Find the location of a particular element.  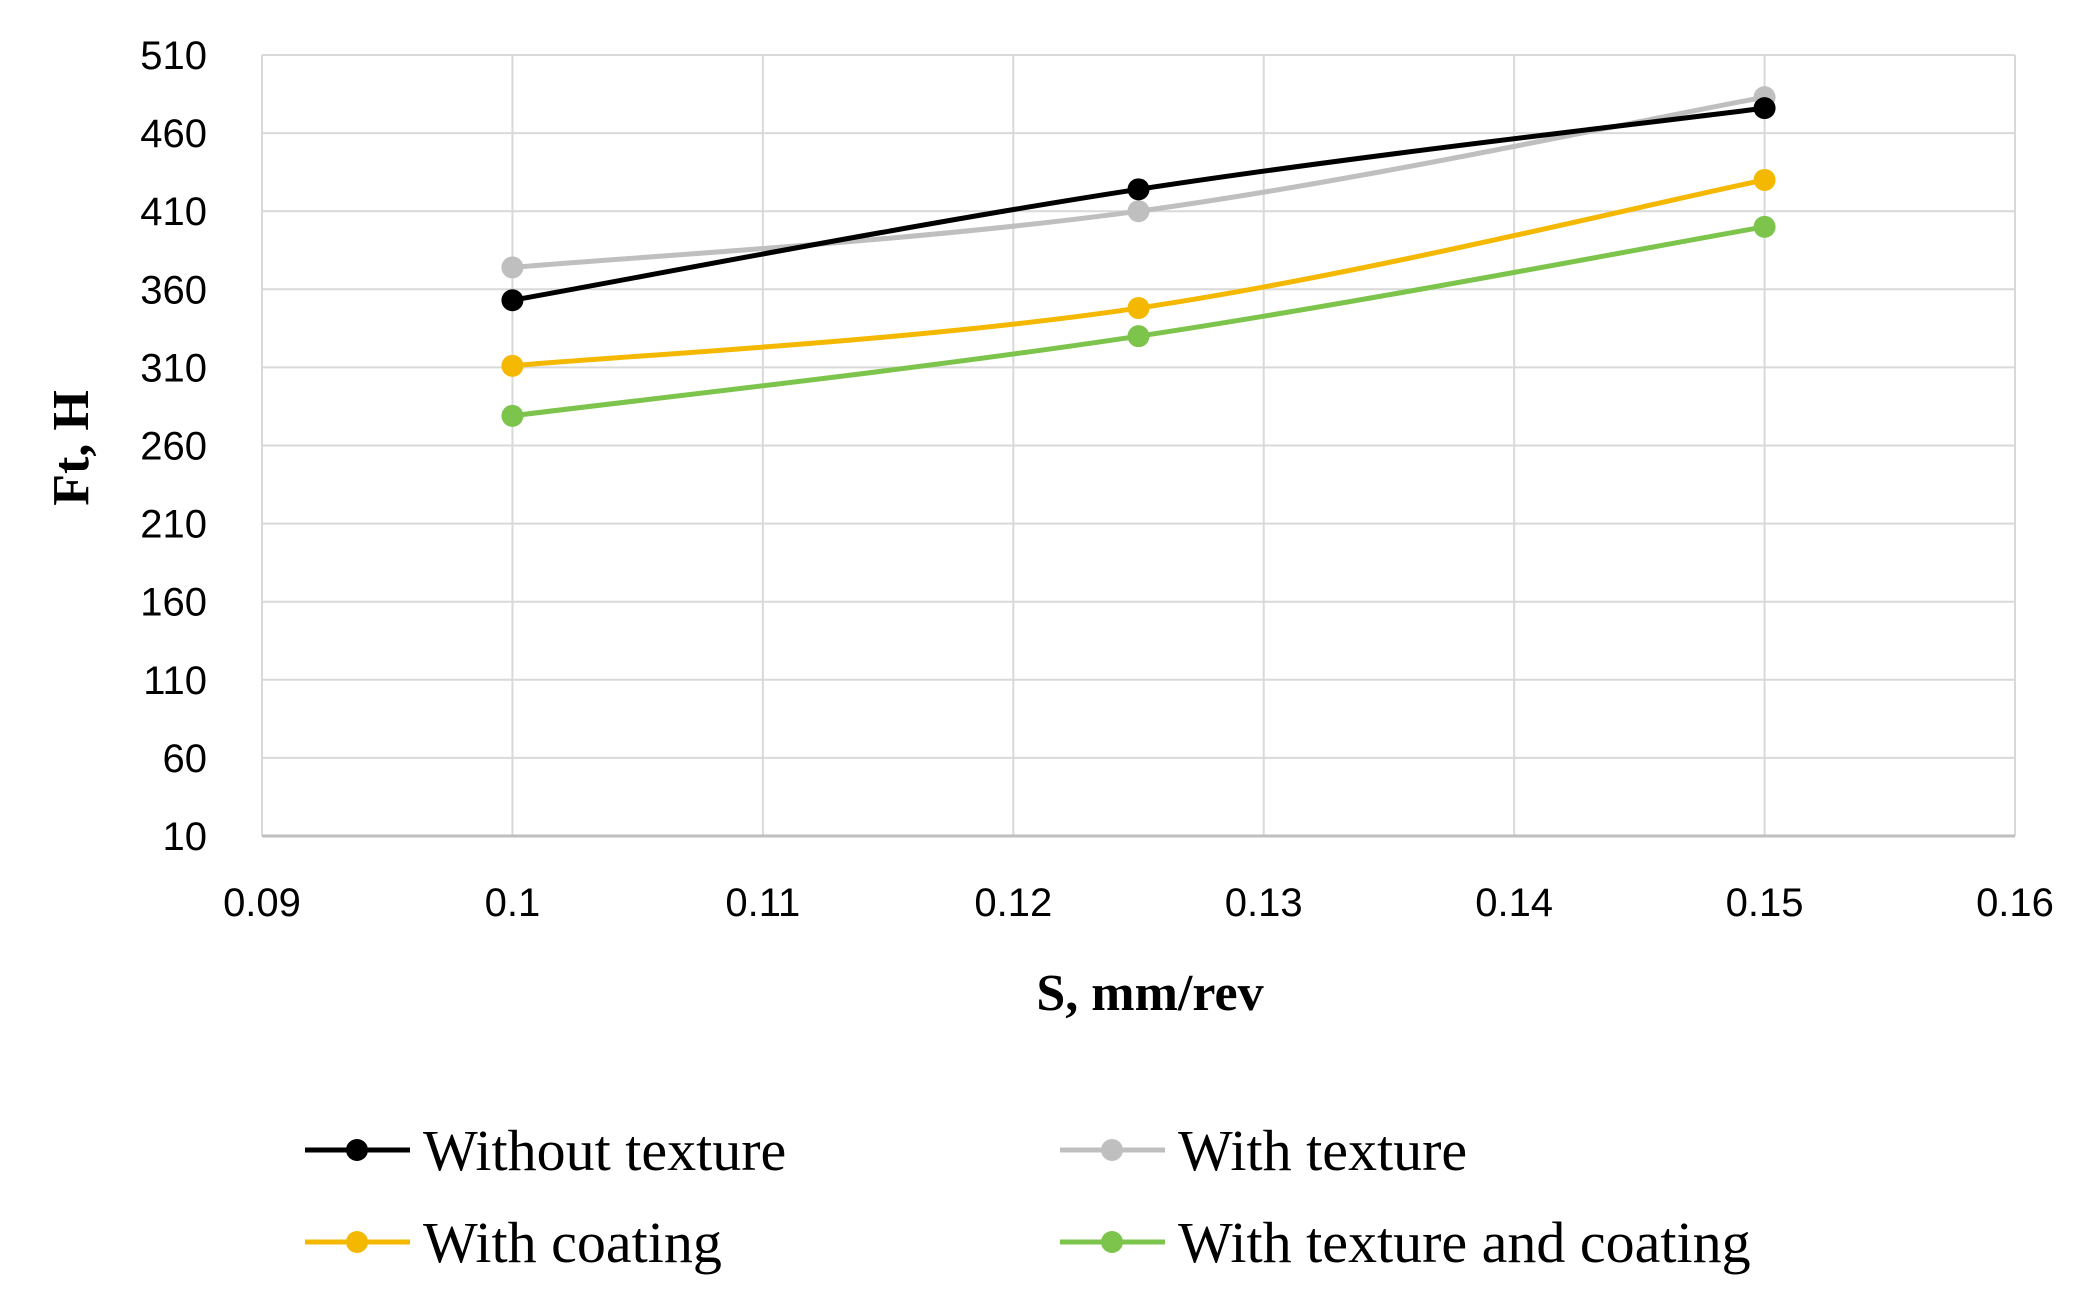

y-tick-label: 210 is located at coordinates (173, 525).